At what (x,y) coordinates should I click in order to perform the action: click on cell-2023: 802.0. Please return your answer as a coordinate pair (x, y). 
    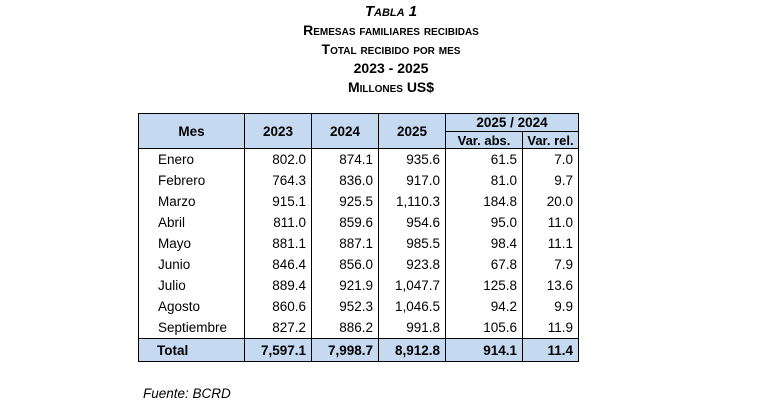
    Looking at the image, I should click on (278, 159).